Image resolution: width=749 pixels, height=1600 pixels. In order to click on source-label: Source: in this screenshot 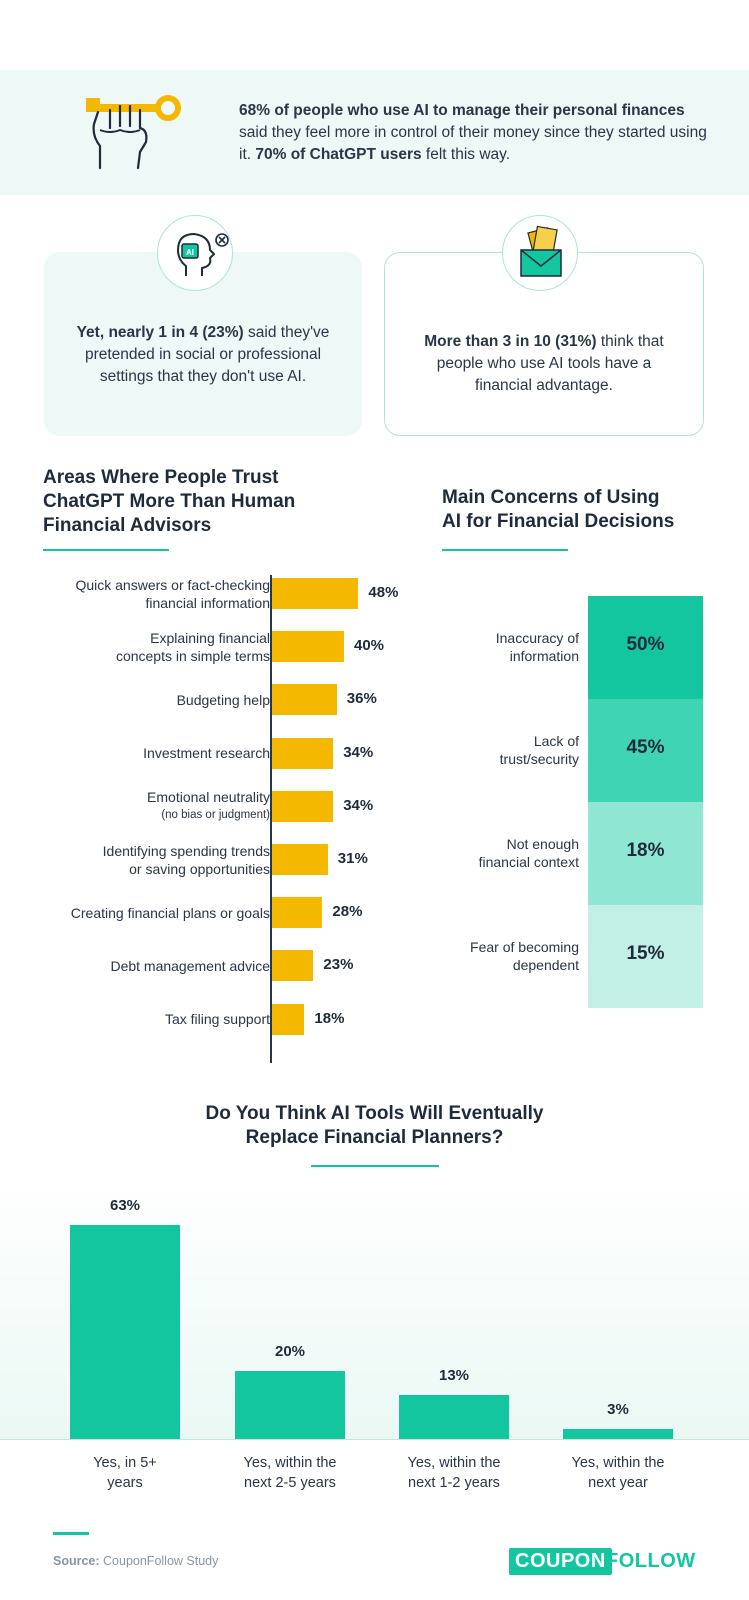, I will do `click(76, 1561)`.